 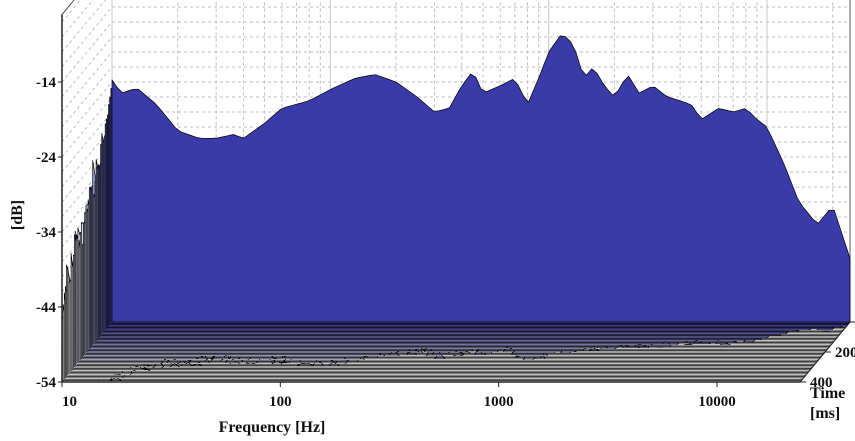 I want to click on y-tick-label: -54, so click(x=46, y=383).